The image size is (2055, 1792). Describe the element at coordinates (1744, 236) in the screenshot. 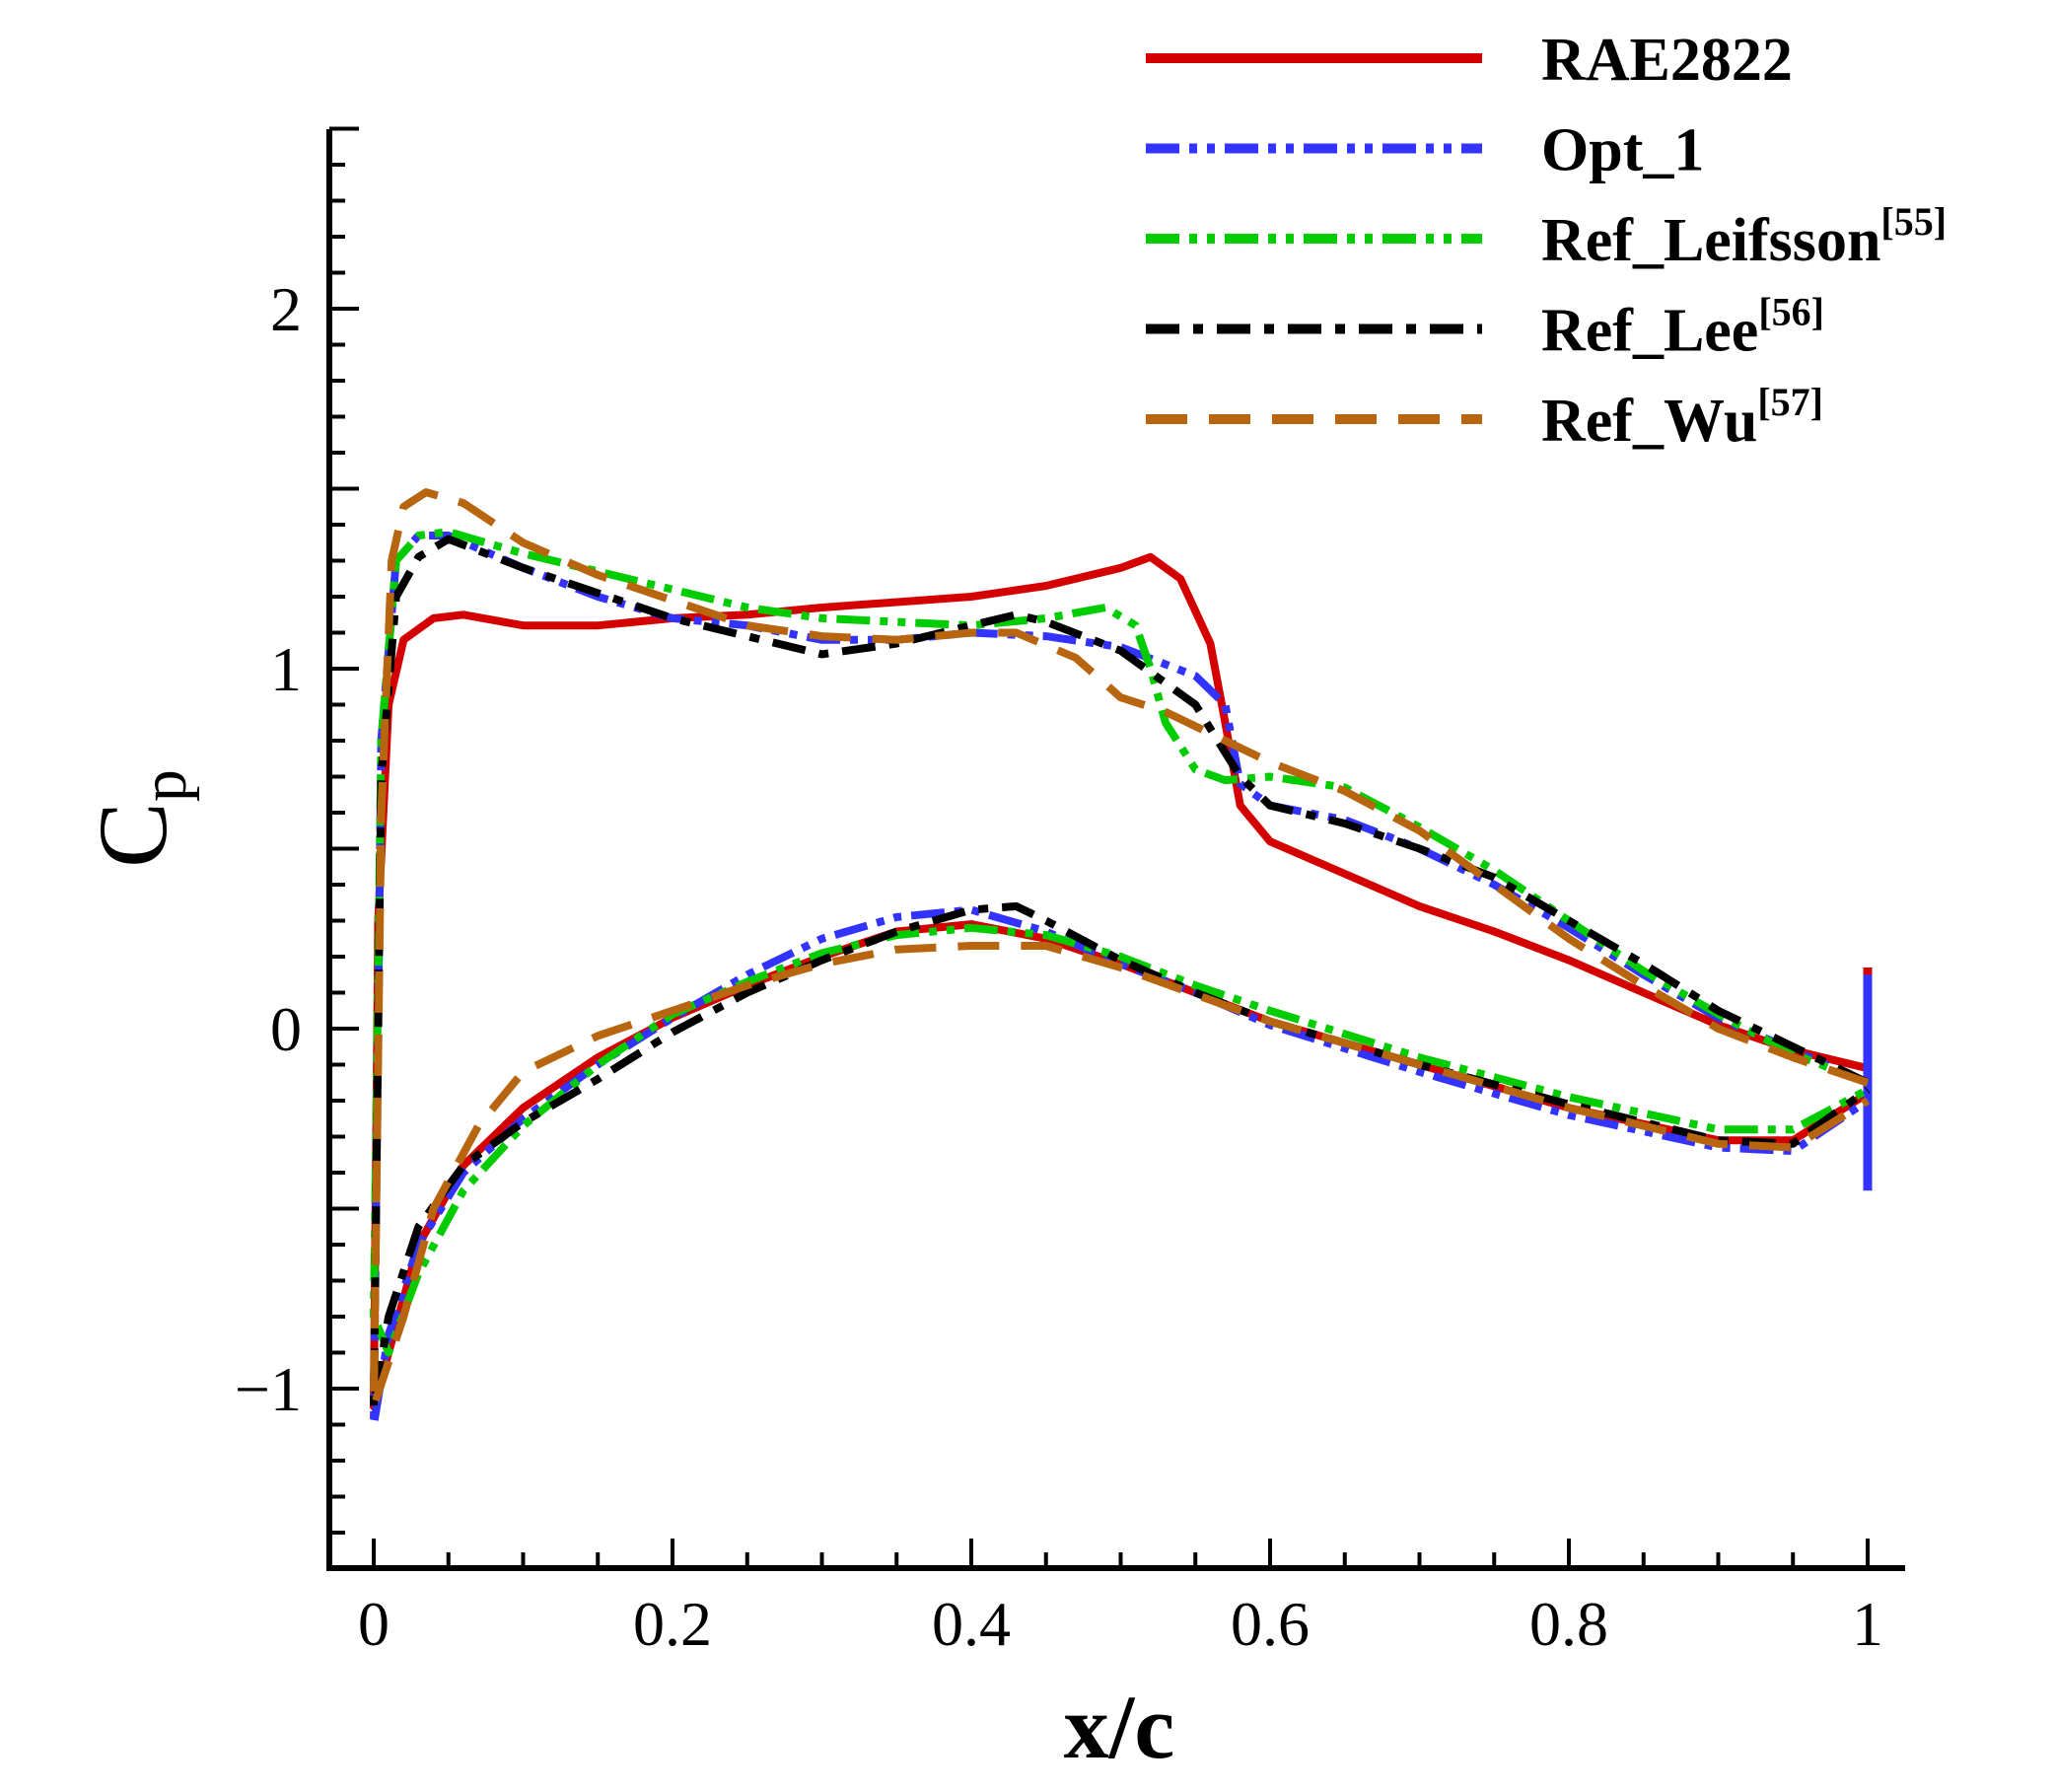

I see `legend-label: Ref_Leifsson[55]` at that location.